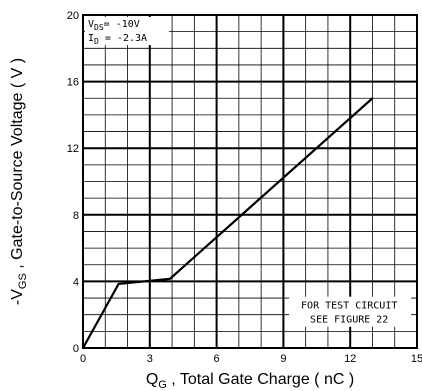 The width and height of the screenshot is (422, 391). Describe the element at coordinates (117, 39) in the screenshot. I see `id-condition: ID = -2.3A` at that location.